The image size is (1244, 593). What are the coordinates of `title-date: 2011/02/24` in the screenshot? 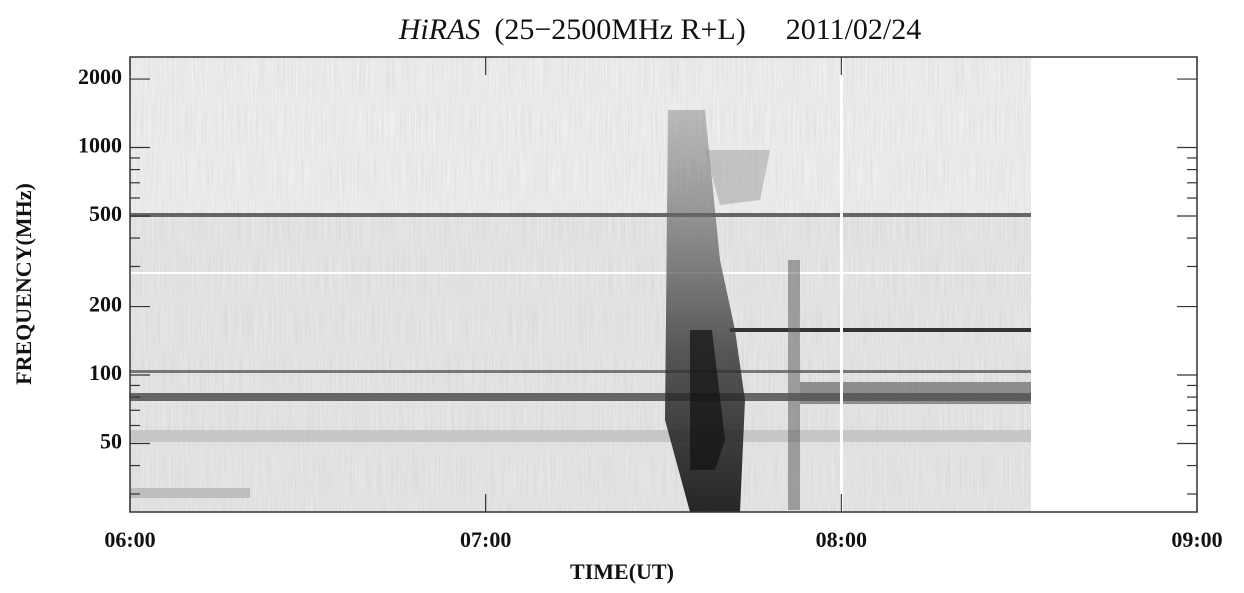 It's located at (854, 29).